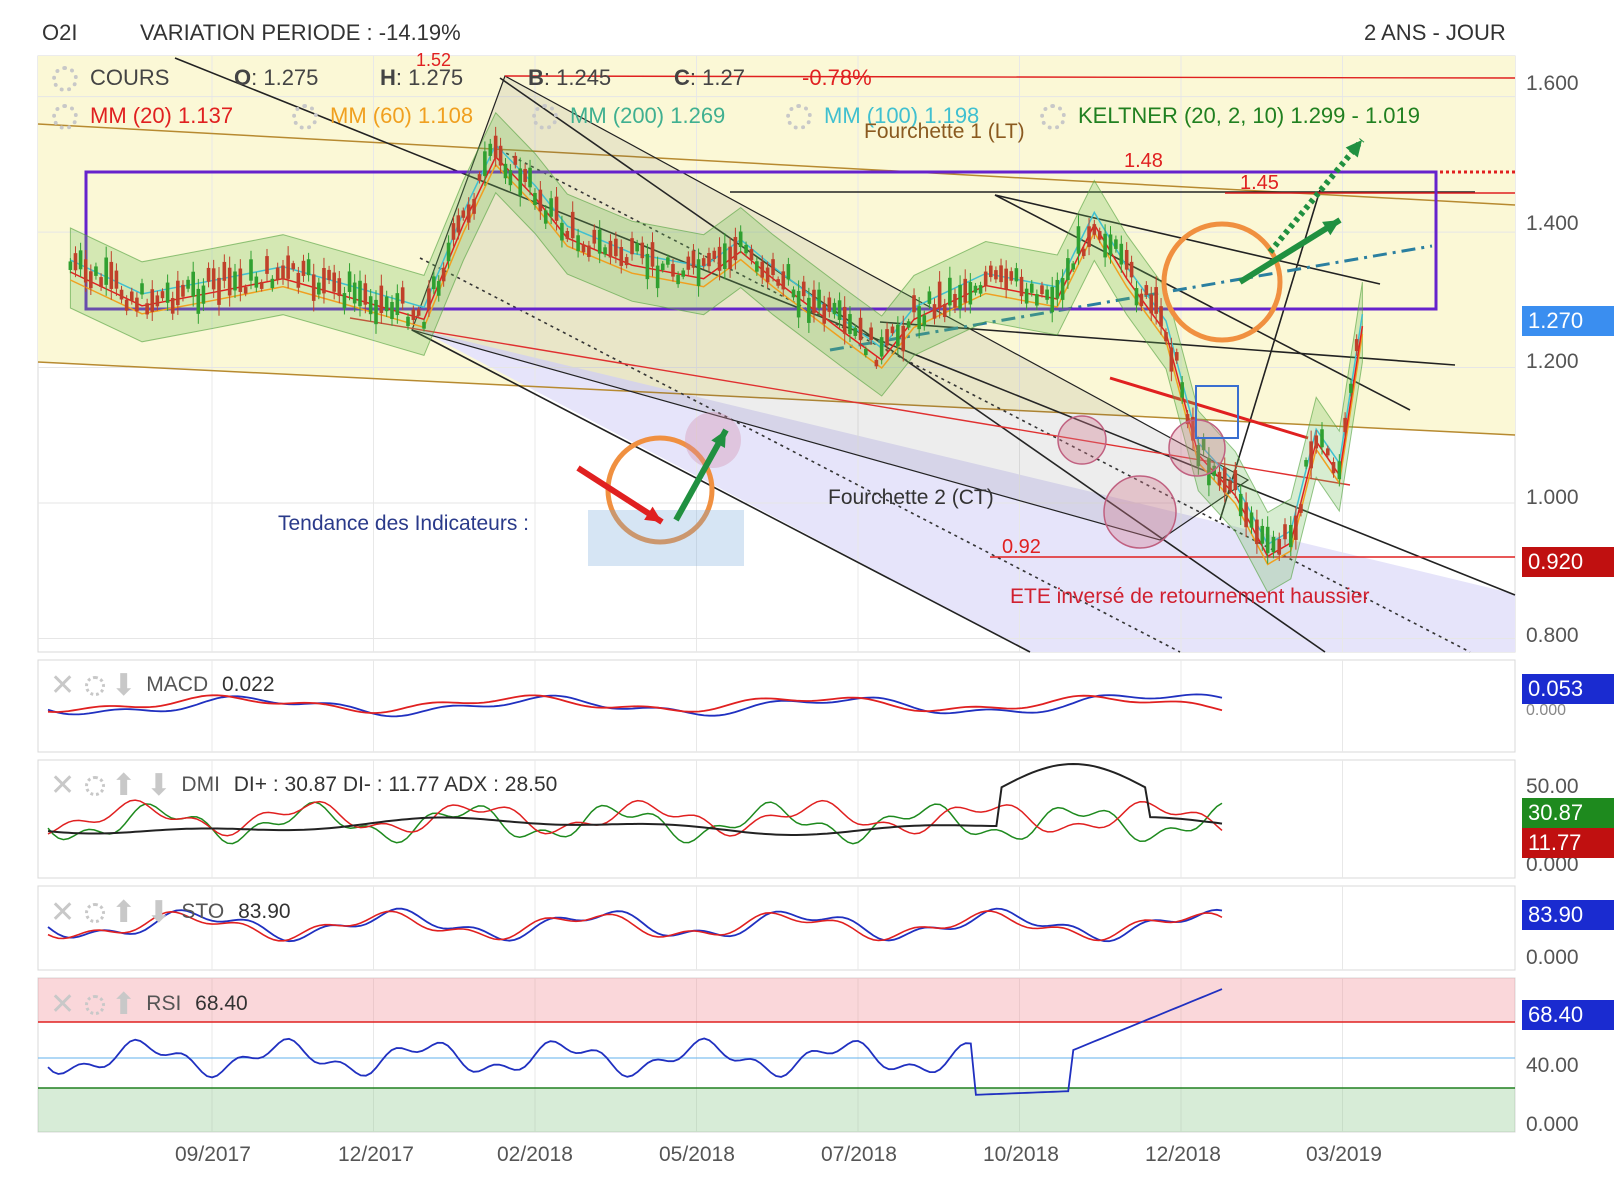 This screenshot has height=1180, width=1624. I want to click on high-value: H: 1.275, so click(422, 77).